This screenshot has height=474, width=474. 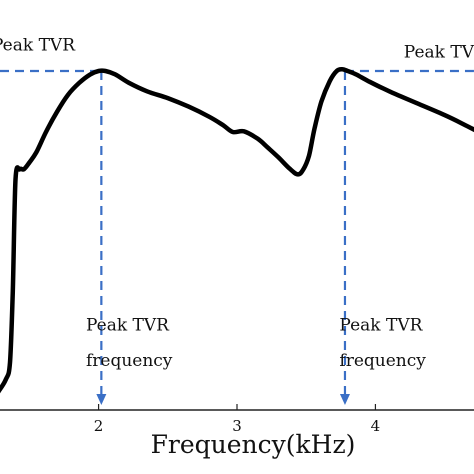 I want to click on x-tick-label-4: 4, so click(x=376, y=426).